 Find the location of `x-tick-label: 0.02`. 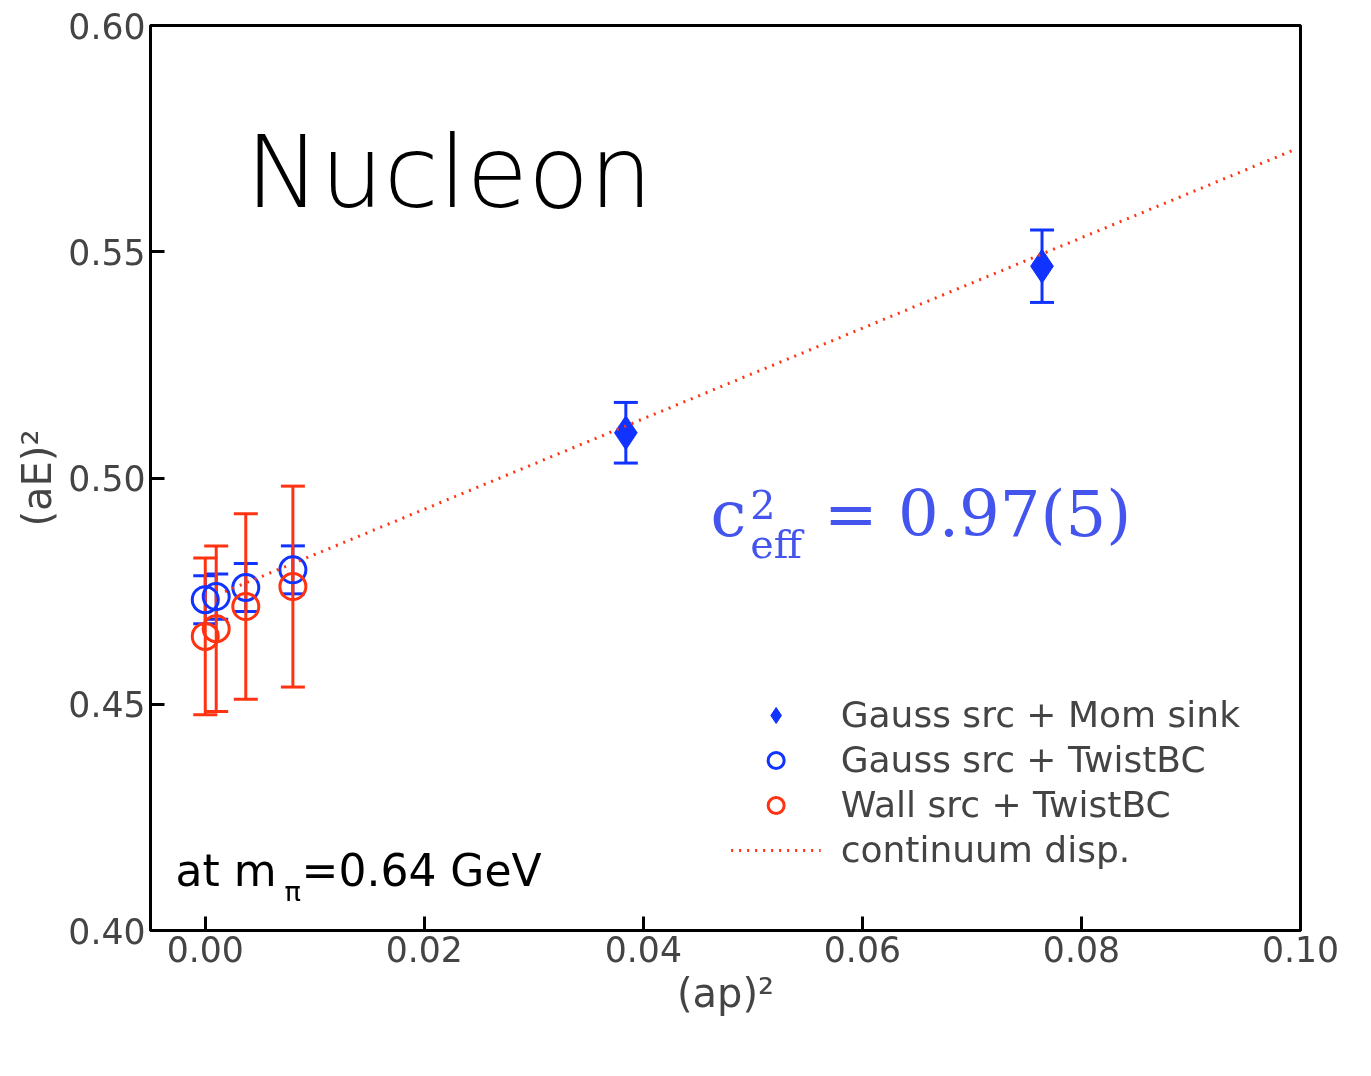

x-tick-label: 0.02 is located at coordinates (424, 949).